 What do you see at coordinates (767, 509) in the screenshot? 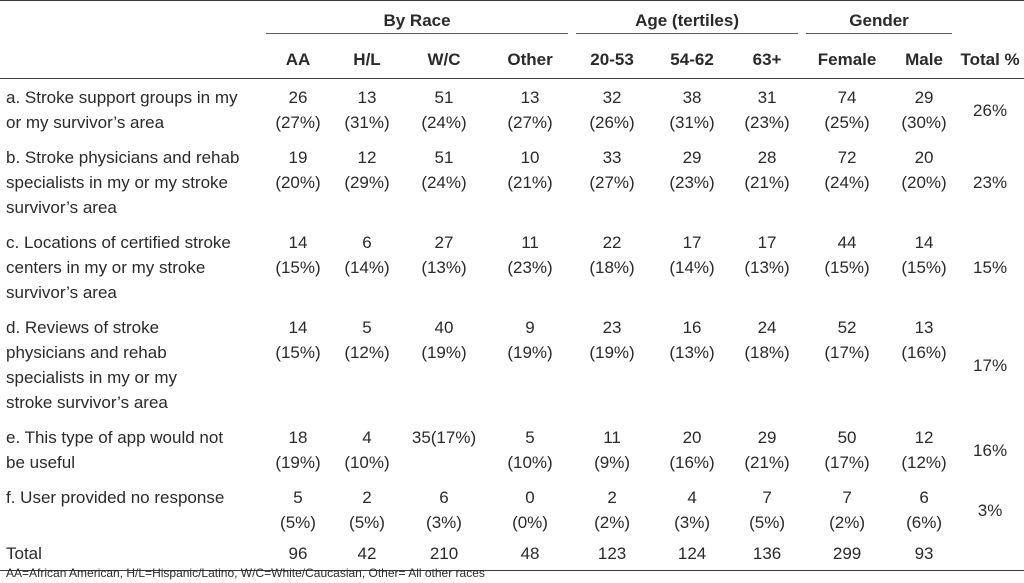
I see `data-cell: 7 (5%)` at bounding box center [767, 509].